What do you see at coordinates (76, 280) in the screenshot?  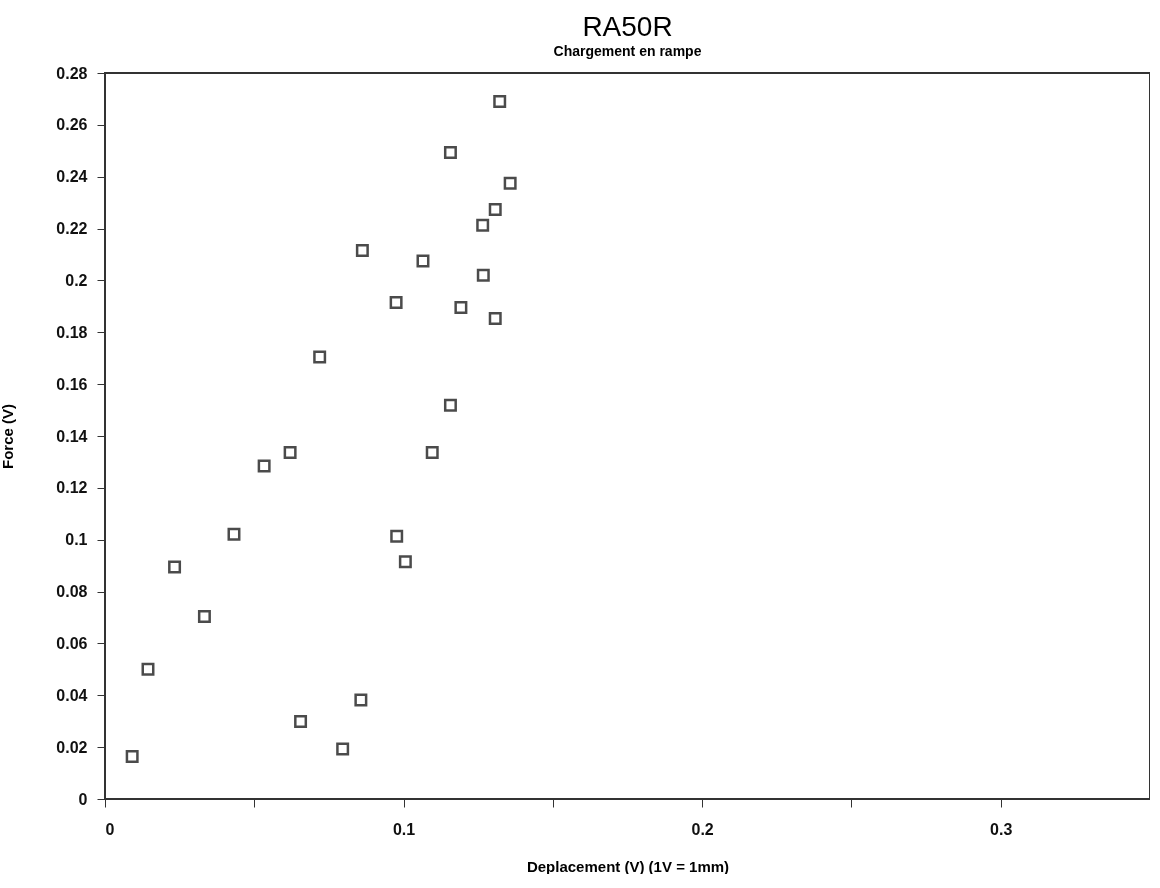 I see `y-tick-label: 0.2` at bounding box center [76, 280].